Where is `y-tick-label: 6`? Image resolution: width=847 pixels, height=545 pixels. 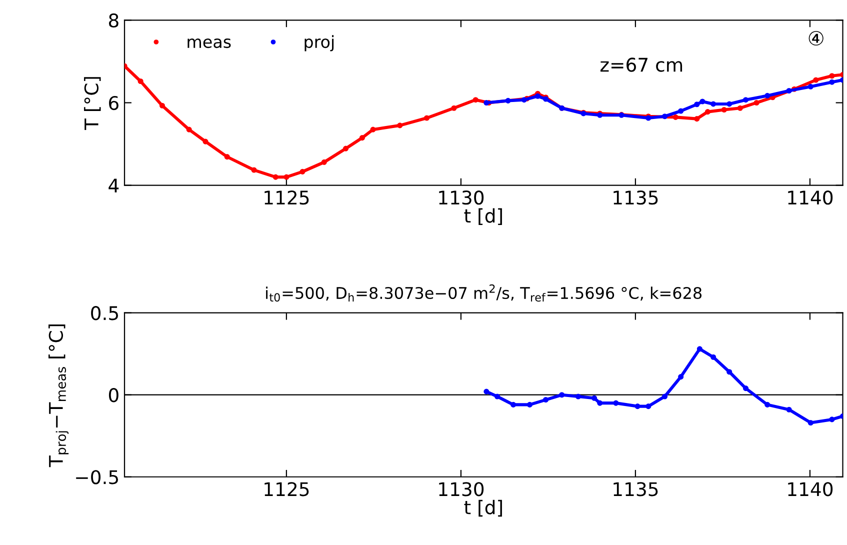 y-tick-label: 6 is located at coordinates (113, 103).